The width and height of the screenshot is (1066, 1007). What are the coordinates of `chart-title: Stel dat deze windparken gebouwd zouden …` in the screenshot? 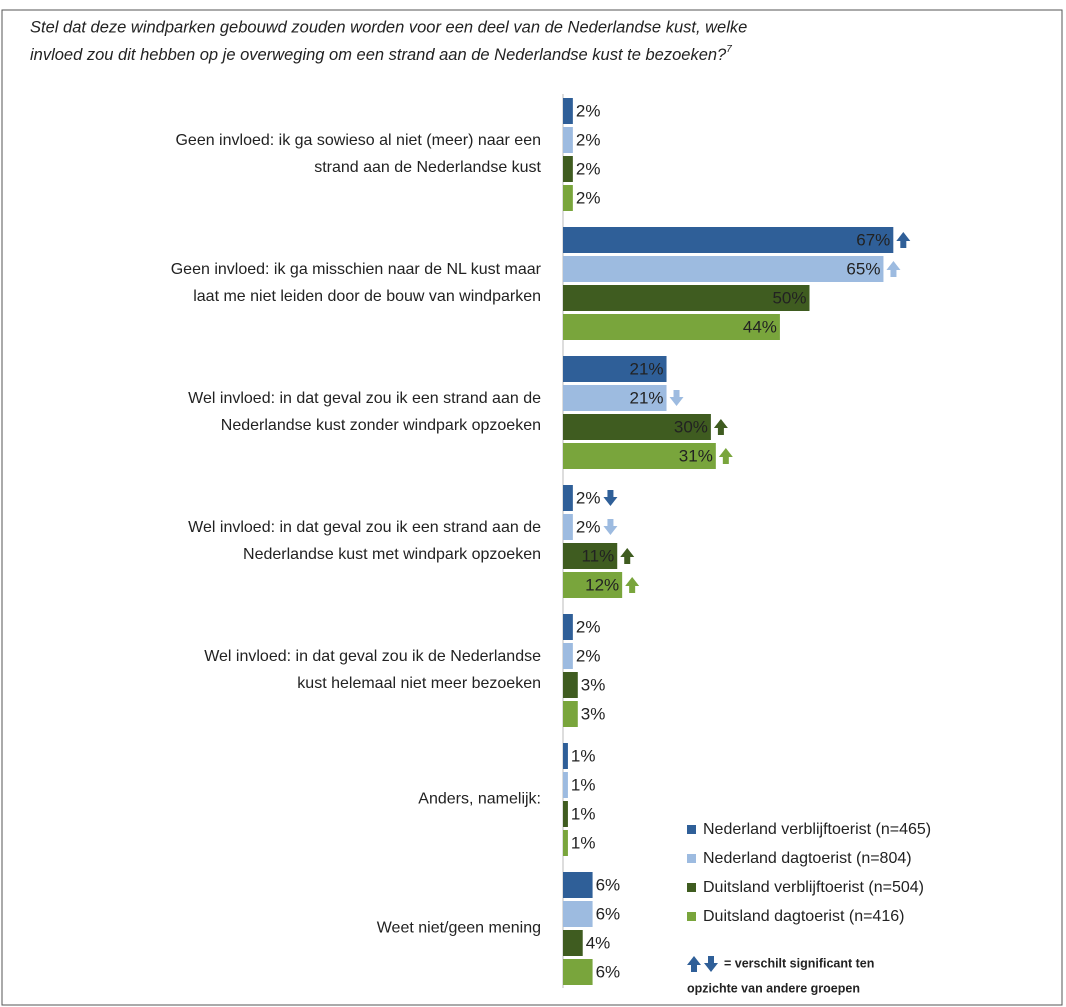 It's located at (388, 27).